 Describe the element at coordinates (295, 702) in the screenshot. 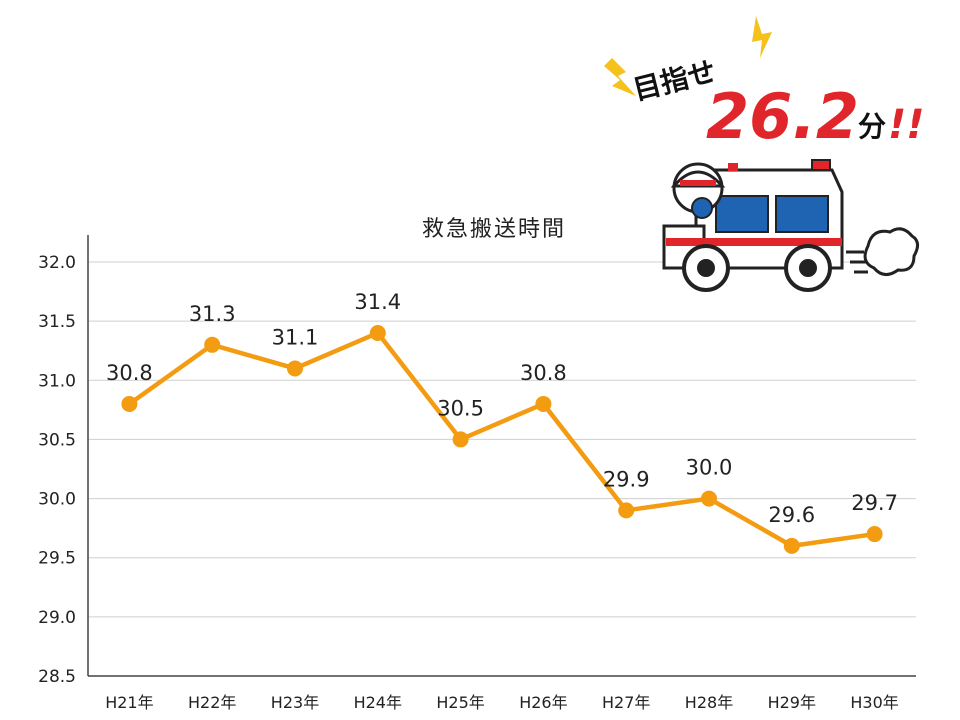

I see `x-tick-label: H23年` at that location.